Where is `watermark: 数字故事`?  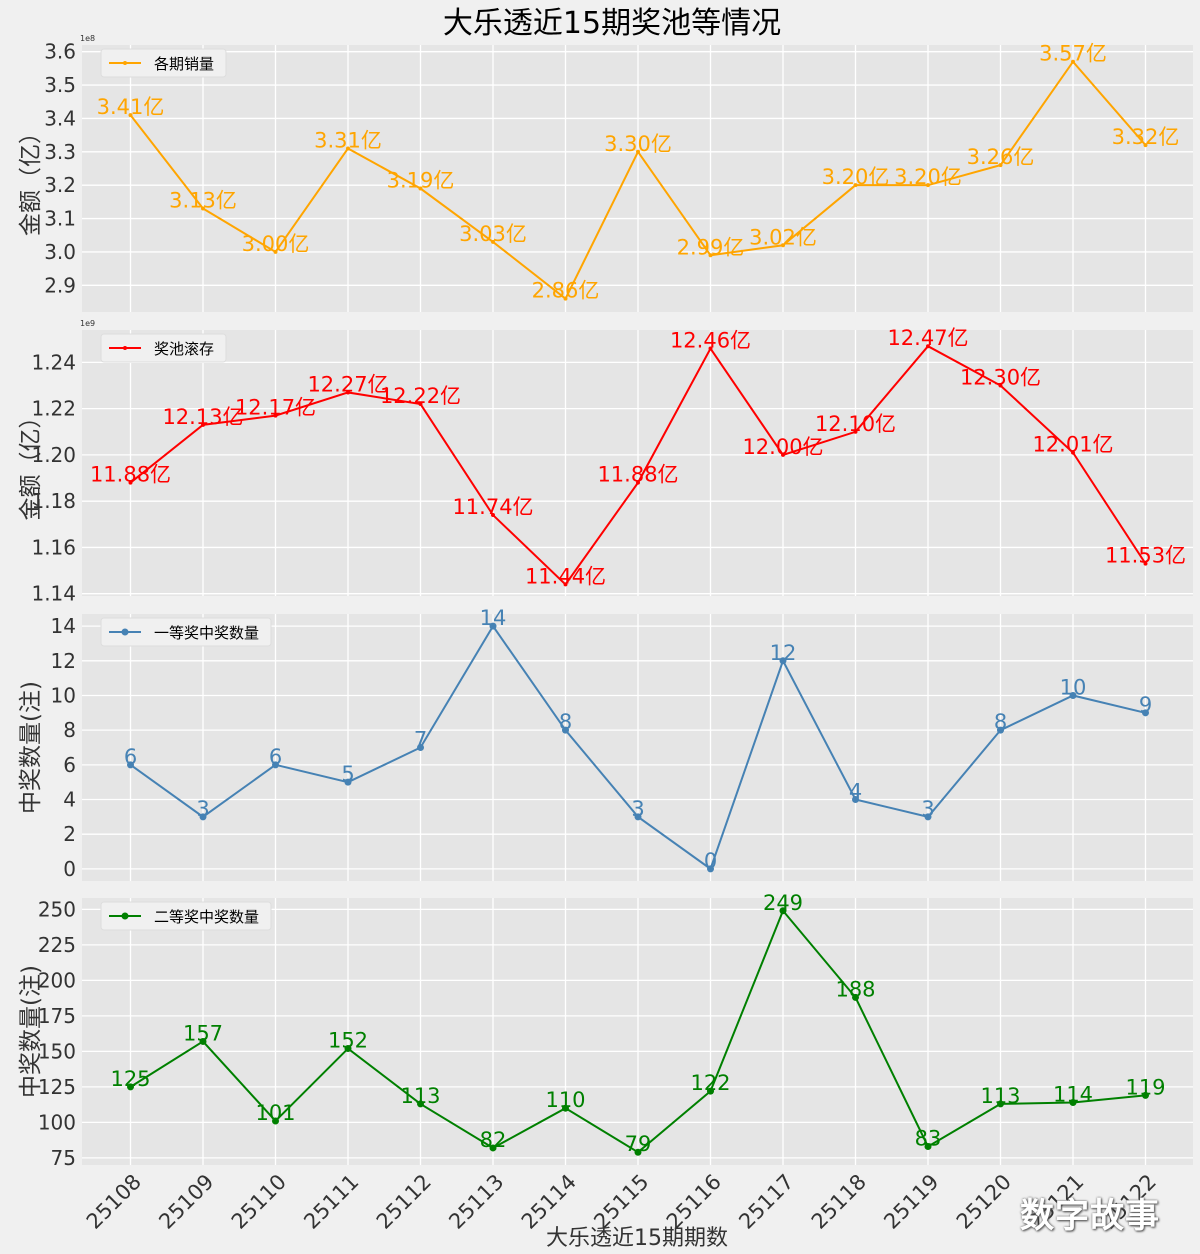
watermark: 数字故事 is located at coordinates (1090, 1216).